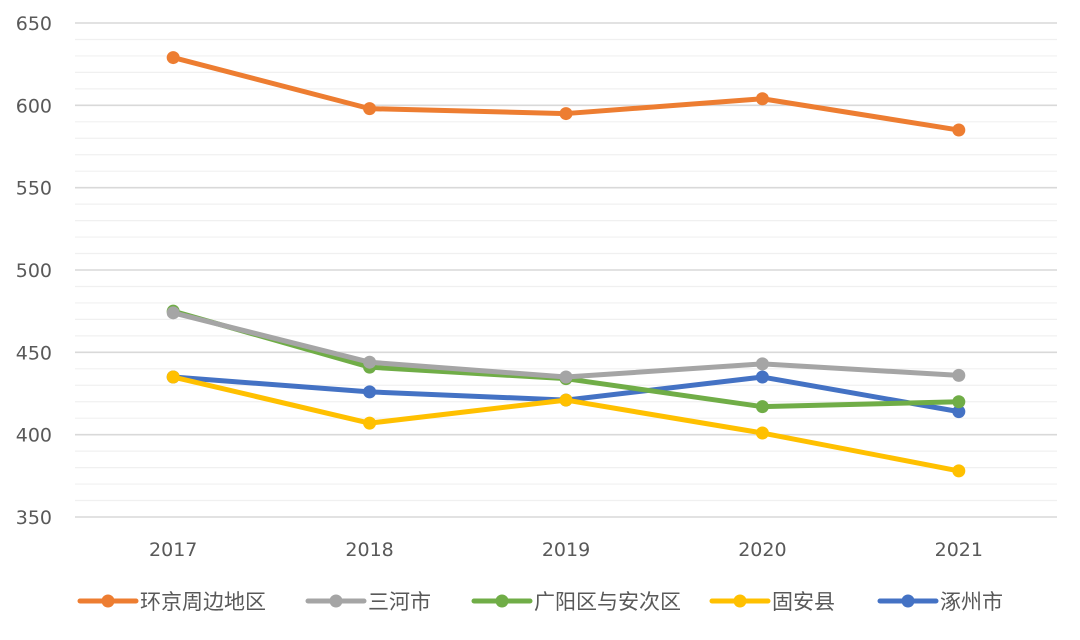 The image size is (1080, 640). I want to click on y-tick-label: 350, so click(34, 518).